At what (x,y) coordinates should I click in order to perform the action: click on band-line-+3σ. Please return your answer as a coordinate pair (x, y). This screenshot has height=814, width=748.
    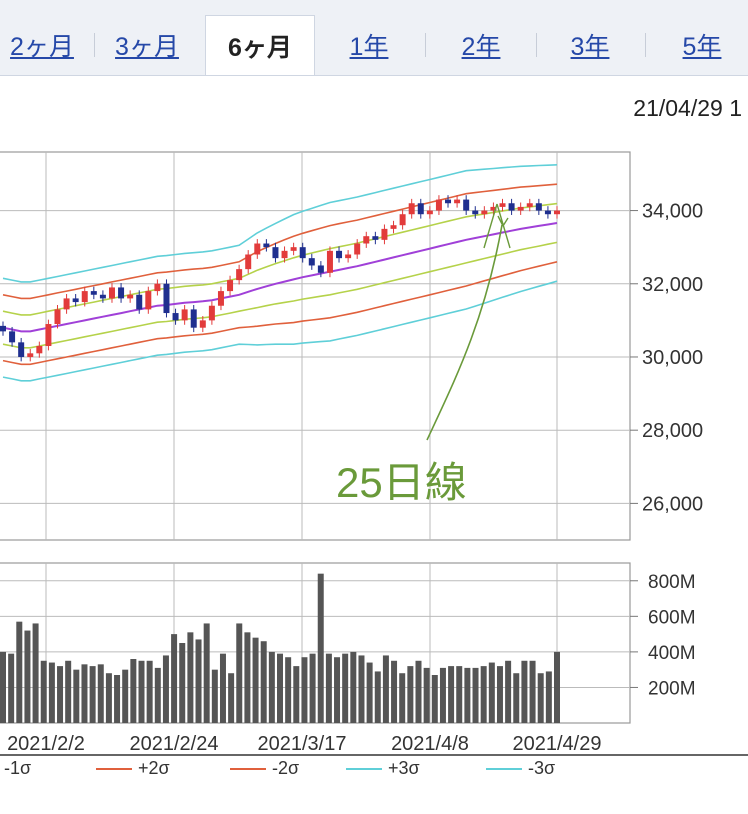
    Looking at the image, I should click on (280, 223).